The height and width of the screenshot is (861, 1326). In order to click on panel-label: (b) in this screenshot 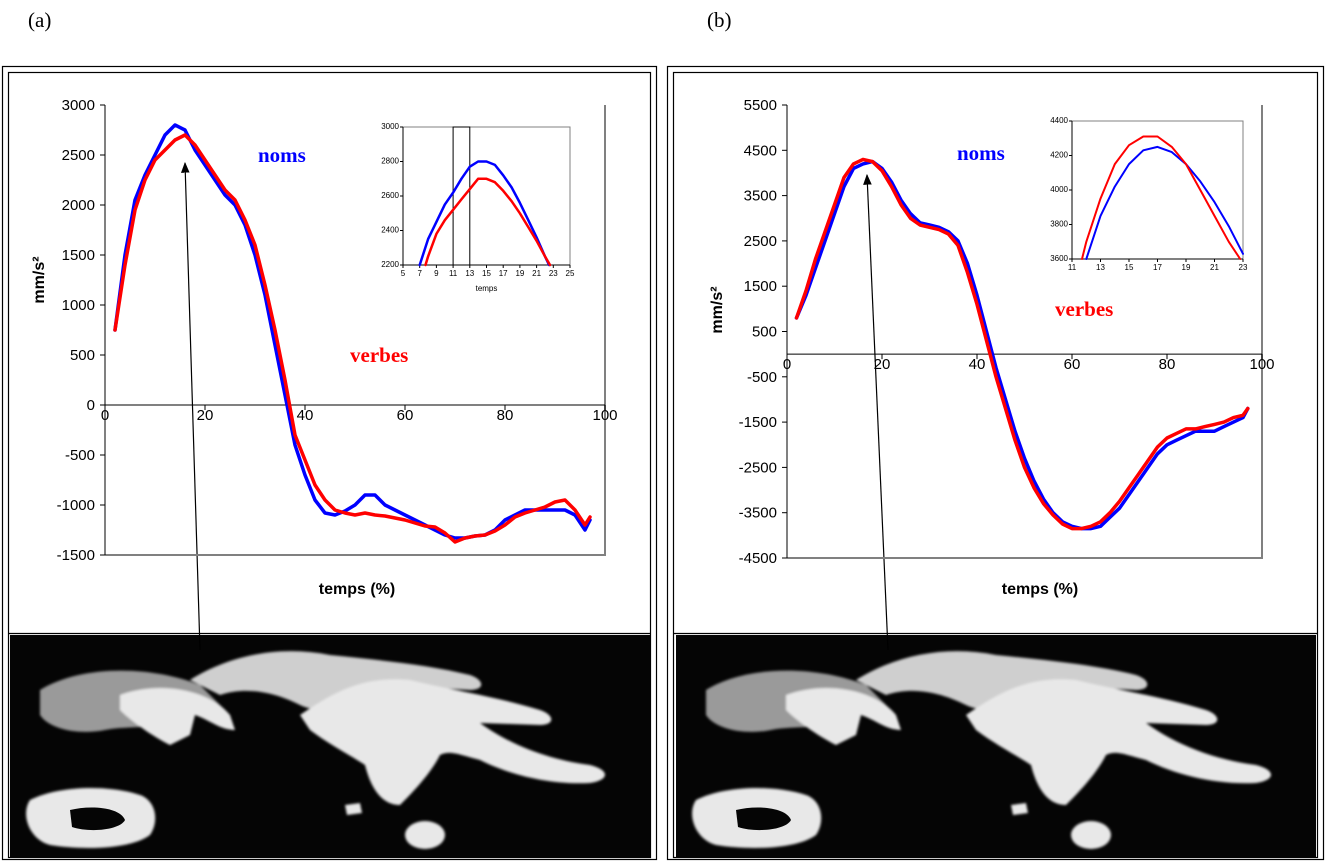, I will do `click(719, 20)`.